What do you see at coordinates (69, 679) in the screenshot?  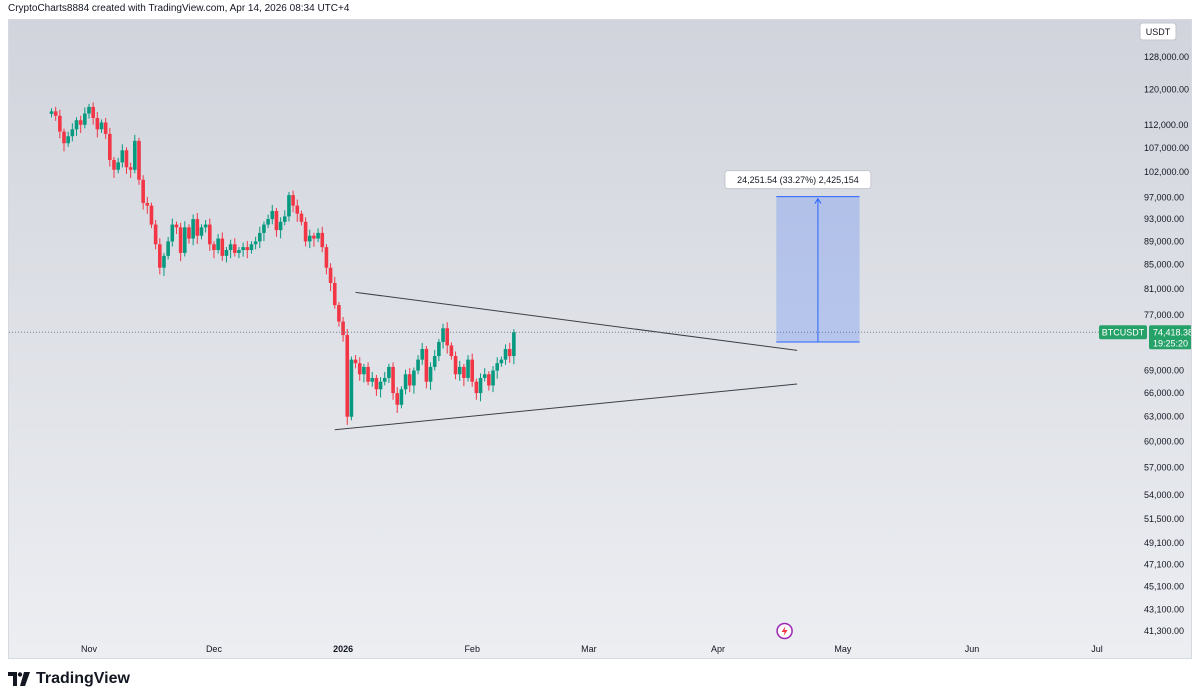 I see `footer-branding: TradingView` at bounding box center [69, 679].